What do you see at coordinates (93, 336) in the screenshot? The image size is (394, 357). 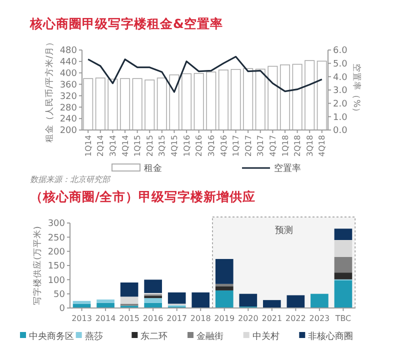 I see `legend-label: 燕莎` at bounding box center [93, 336].